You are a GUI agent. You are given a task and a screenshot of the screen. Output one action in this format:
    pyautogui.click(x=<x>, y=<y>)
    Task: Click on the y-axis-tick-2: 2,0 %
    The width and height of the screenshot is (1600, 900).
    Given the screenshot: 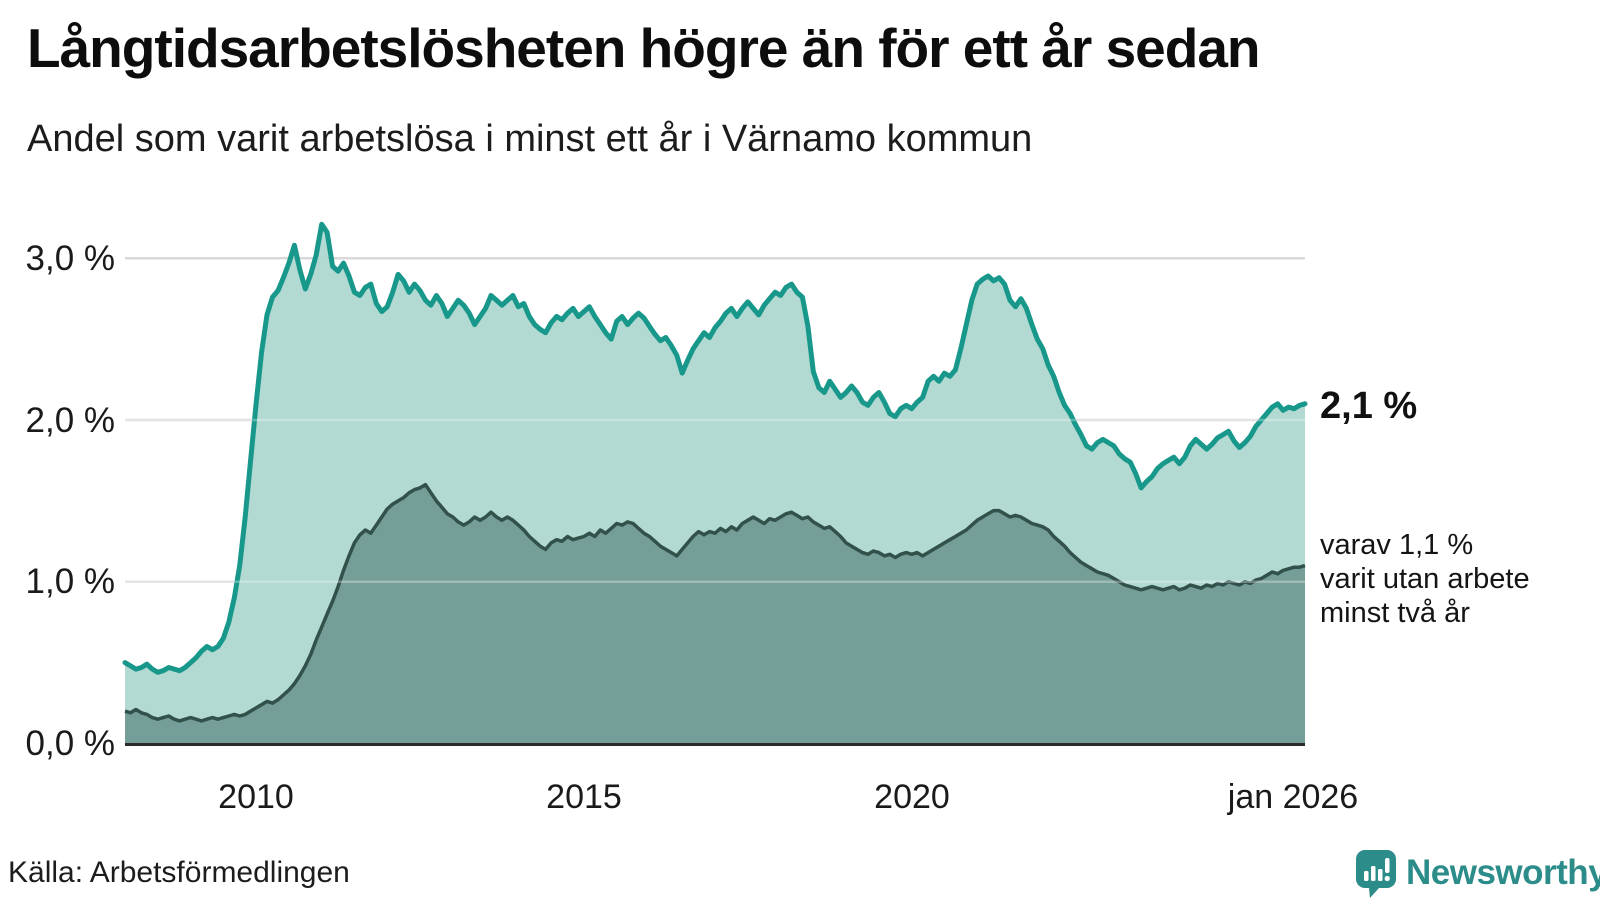 What is the action you would take?
    pyautogui.click(x=70, y=420)
    